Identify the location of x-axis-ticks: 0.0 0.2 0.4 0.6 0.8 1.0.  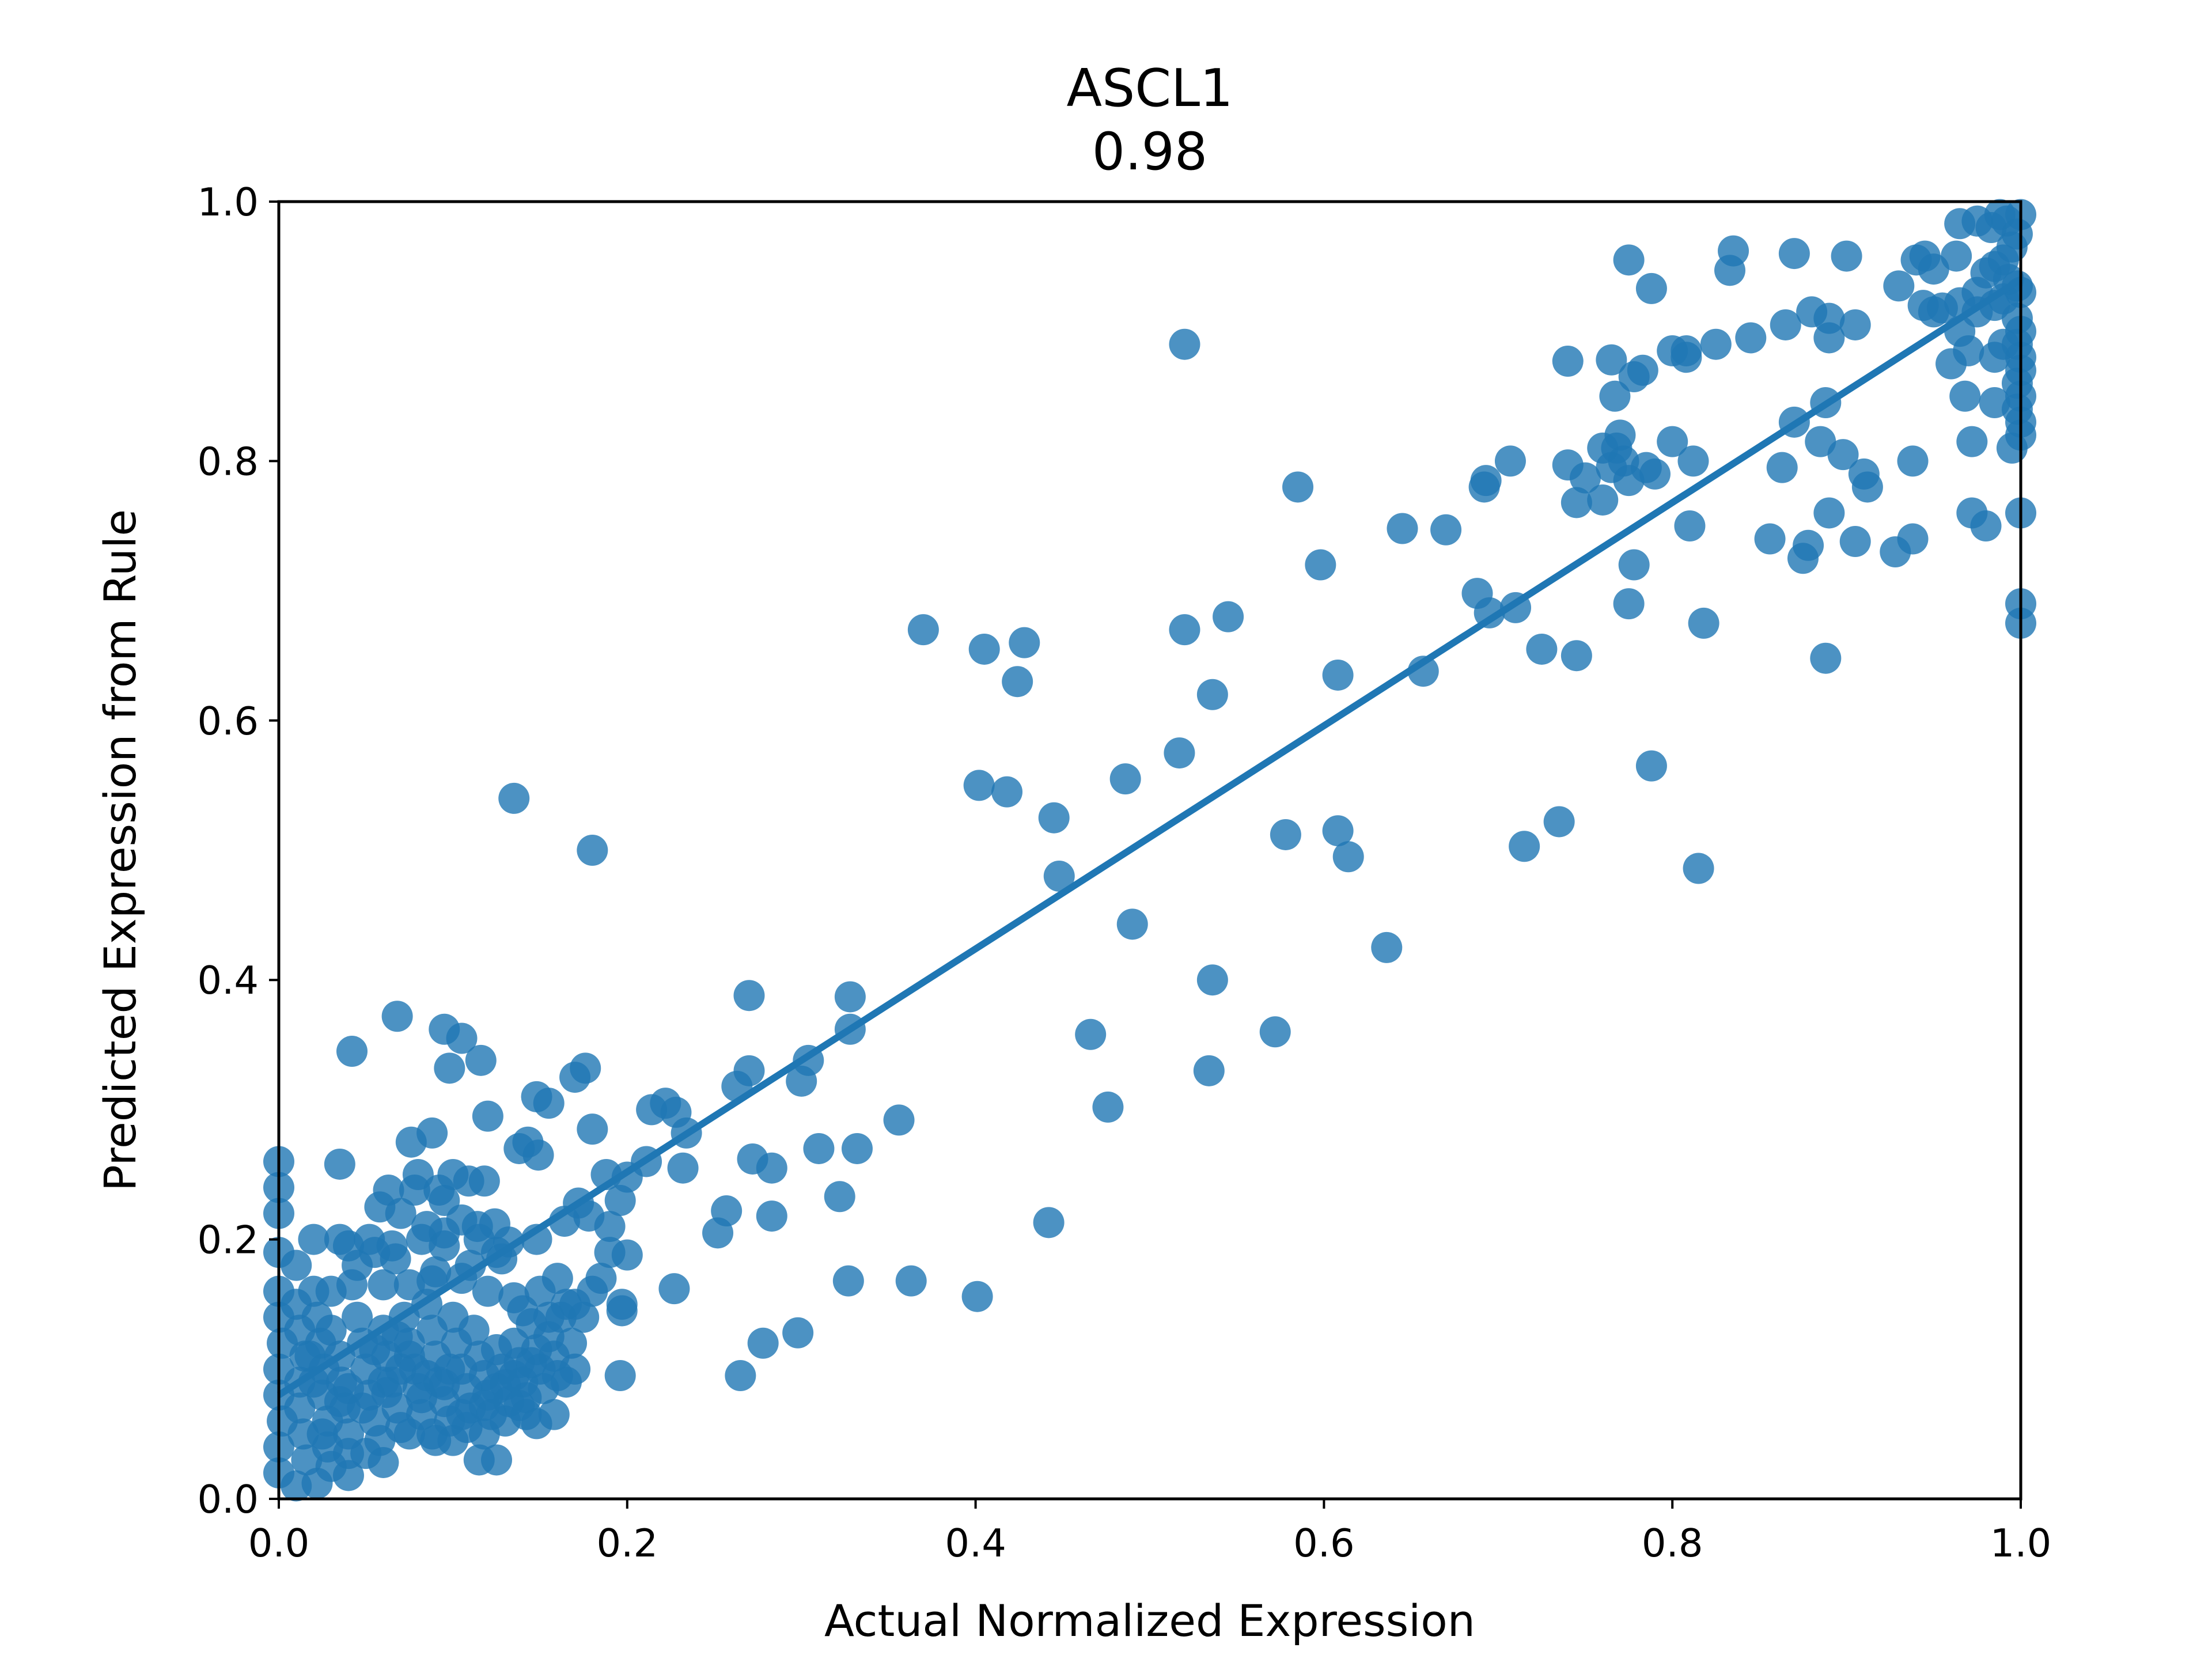
(1149, 1532).